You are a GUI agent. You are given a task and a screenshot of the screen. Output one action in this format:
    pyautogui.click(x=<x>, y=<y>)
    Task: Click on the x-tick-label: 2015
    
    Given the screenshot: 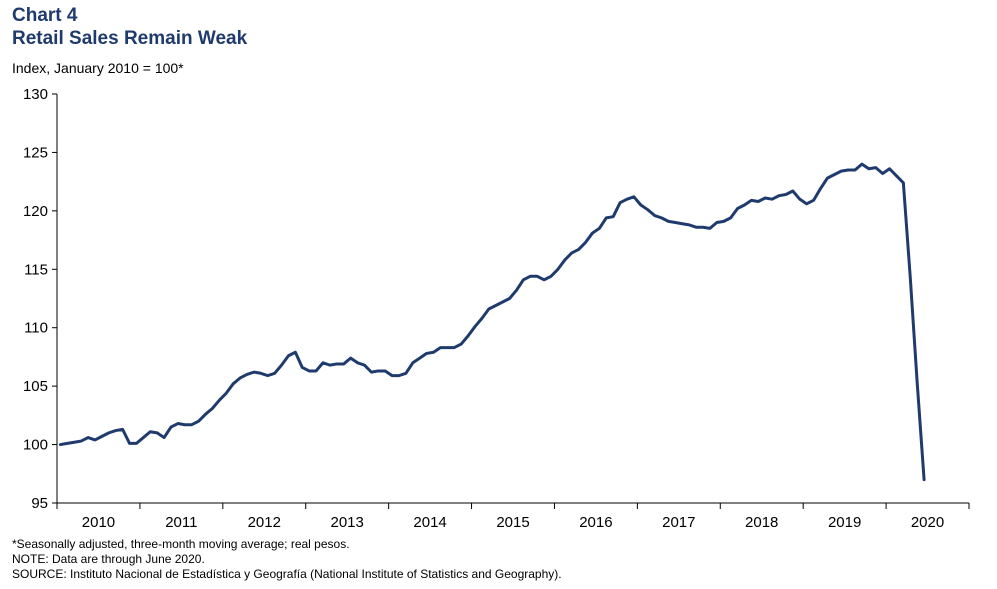 What is the action you would take?
    pyautogui.click(x=512, y=522)
    